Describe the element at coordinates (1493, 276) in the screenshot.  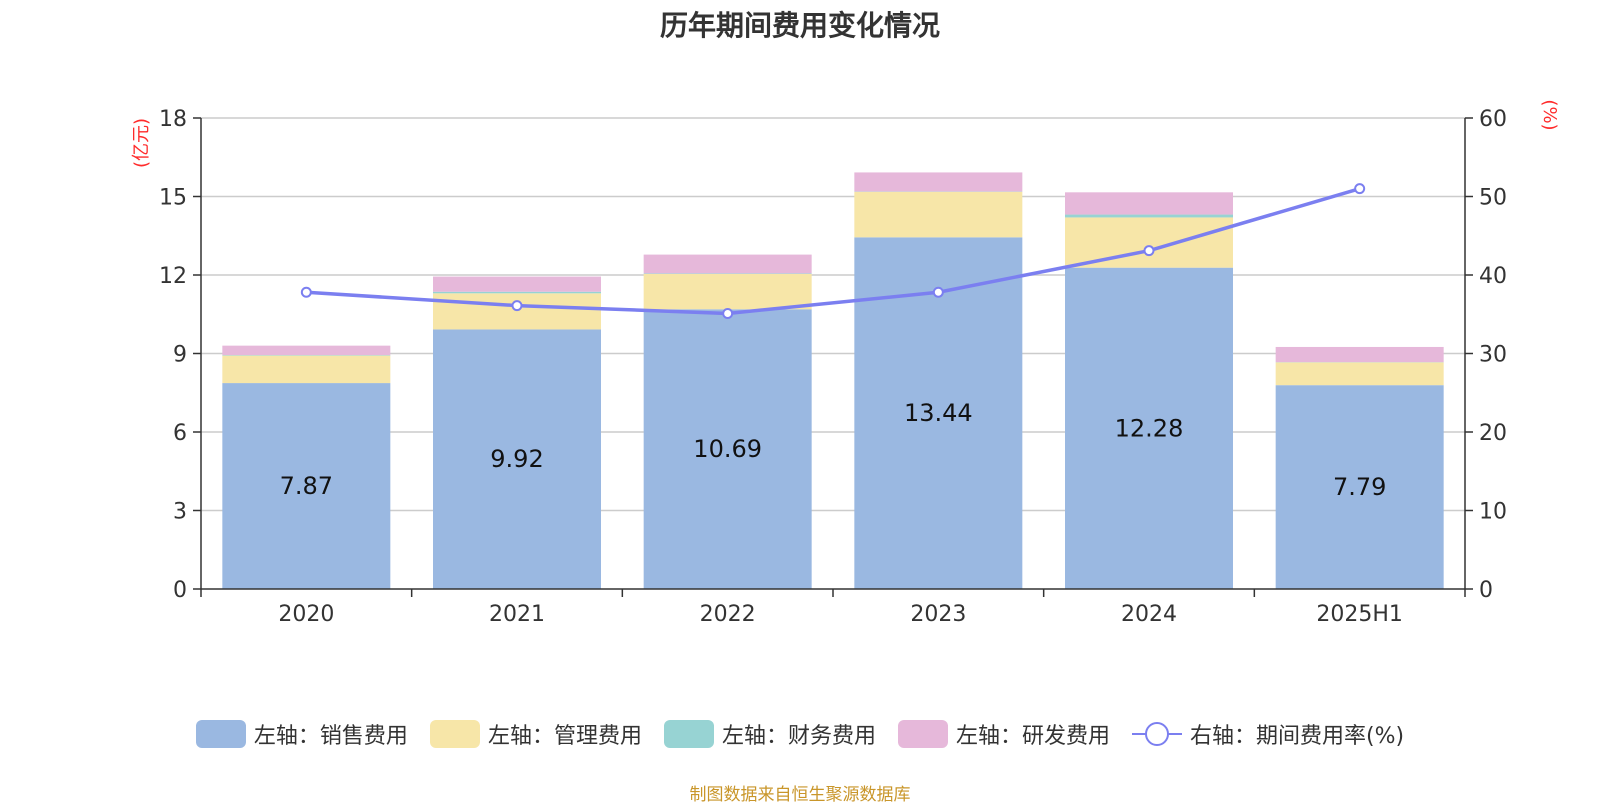
I see `right-tick-label: 40` at that location.